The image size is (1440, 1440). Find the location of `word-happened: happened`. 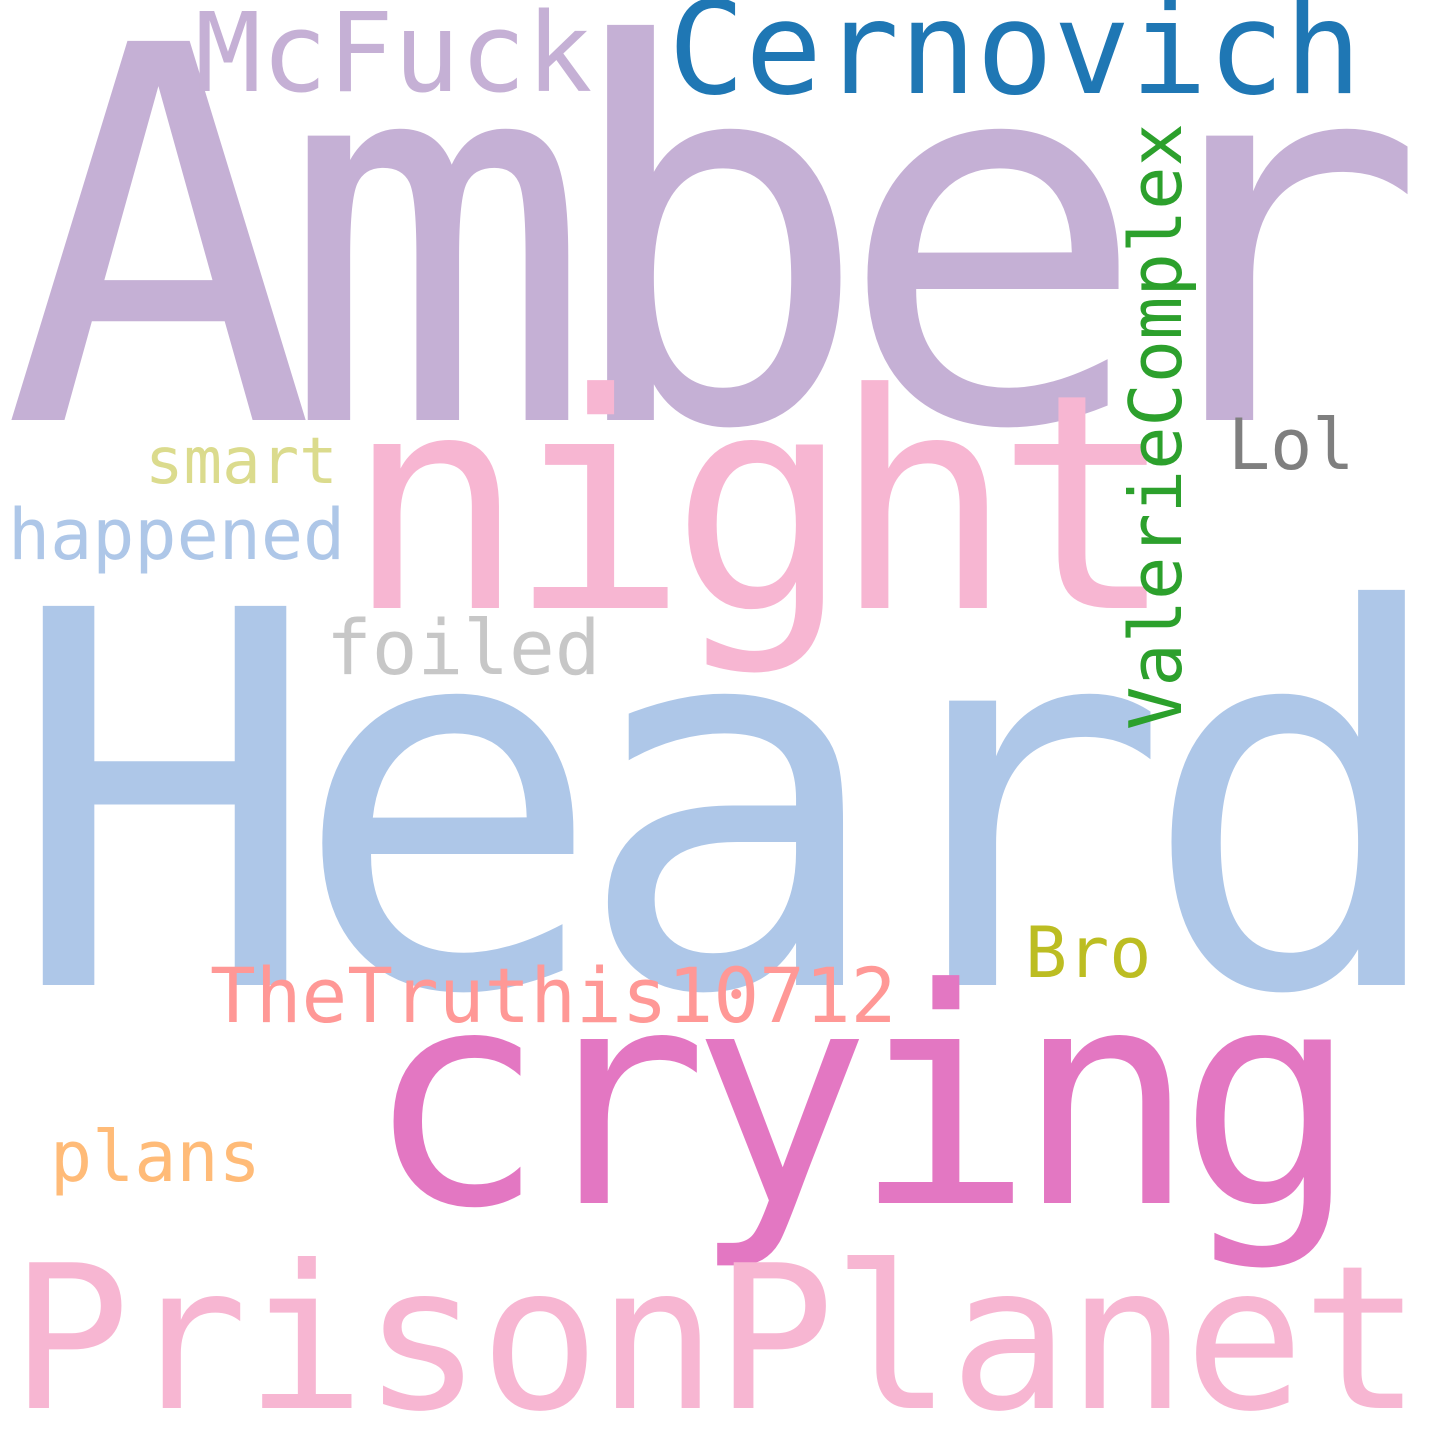

word-happened: happened is located at coordinates (177, 535).